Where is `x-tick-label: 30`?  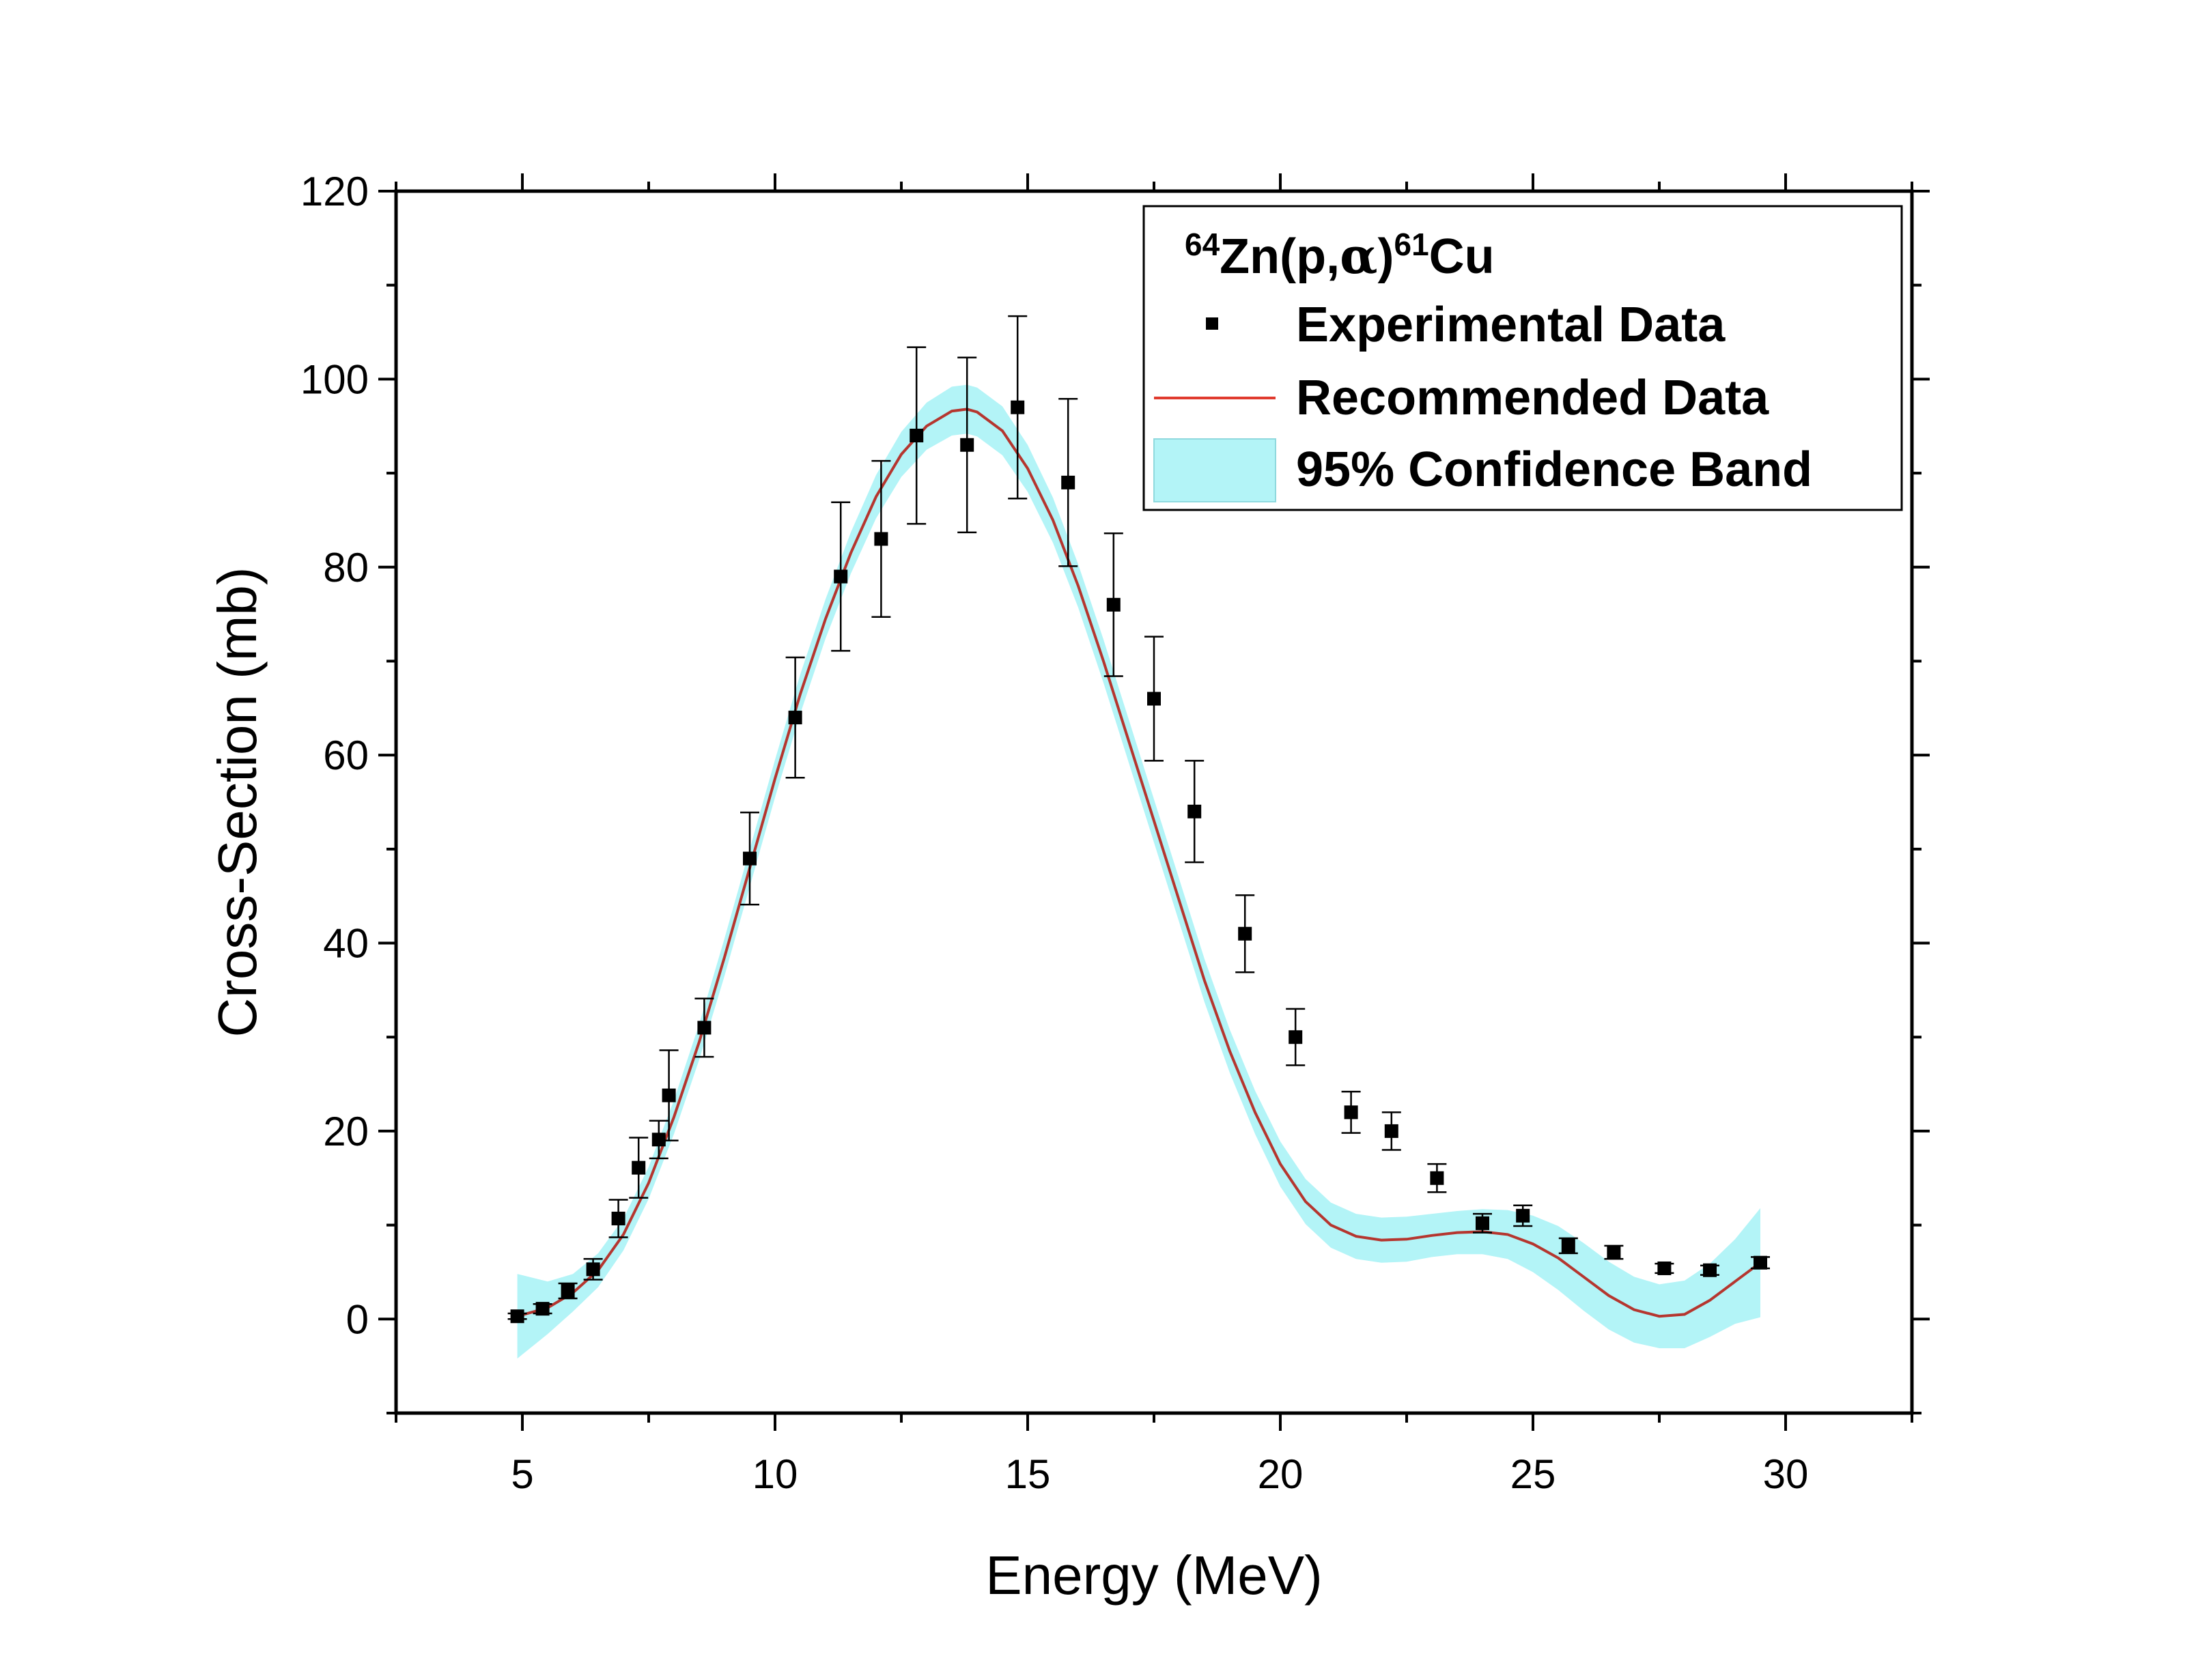 x-tick-label: 30 is located at coordinates (1786, 1474).